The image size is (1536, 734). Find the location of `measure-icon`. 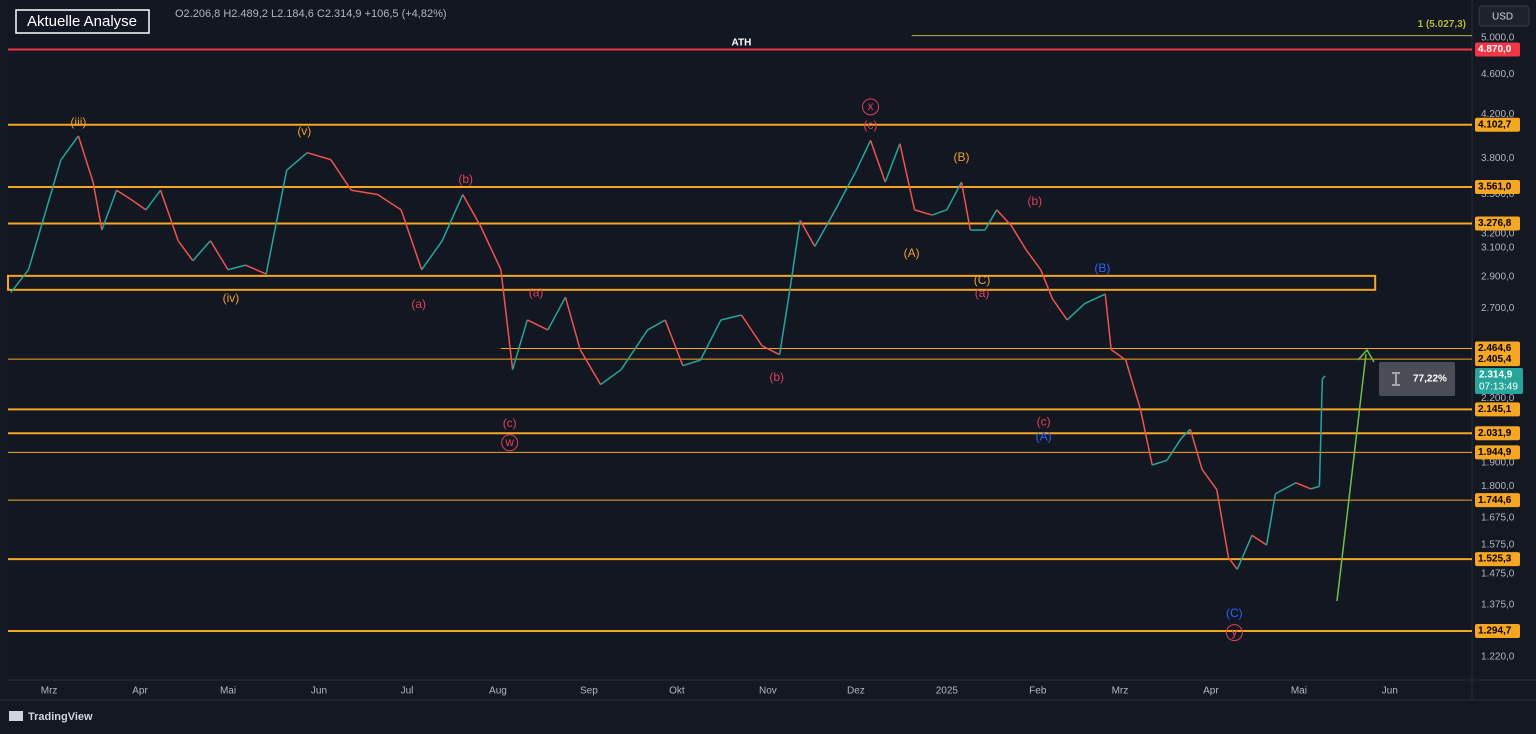

measure-icon is located at coordinates (1396, 379).